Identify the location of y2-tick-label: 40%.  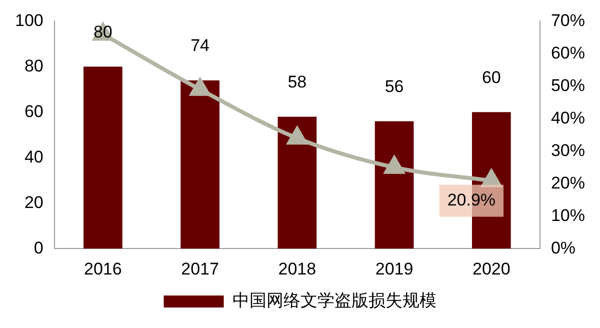
(568, 118).